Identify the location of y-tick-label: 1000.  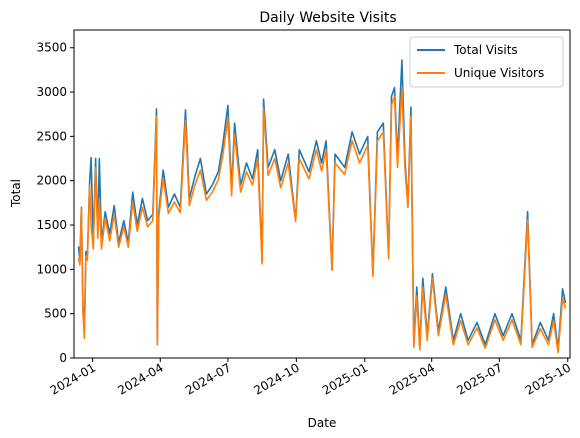
(51, 269).